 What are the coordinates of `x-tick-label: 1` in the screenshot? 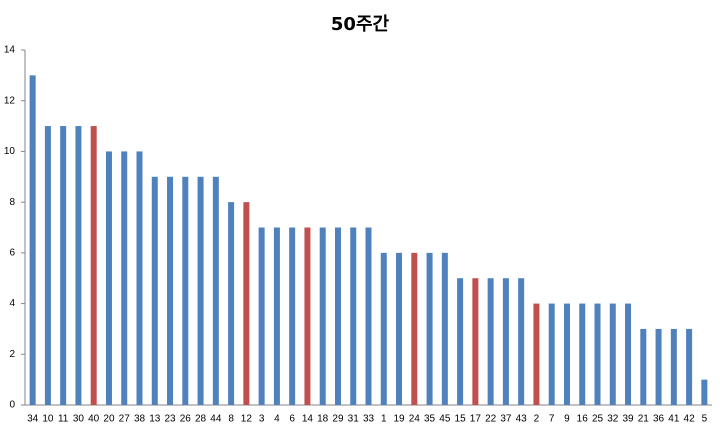 It's located at (384, 419).